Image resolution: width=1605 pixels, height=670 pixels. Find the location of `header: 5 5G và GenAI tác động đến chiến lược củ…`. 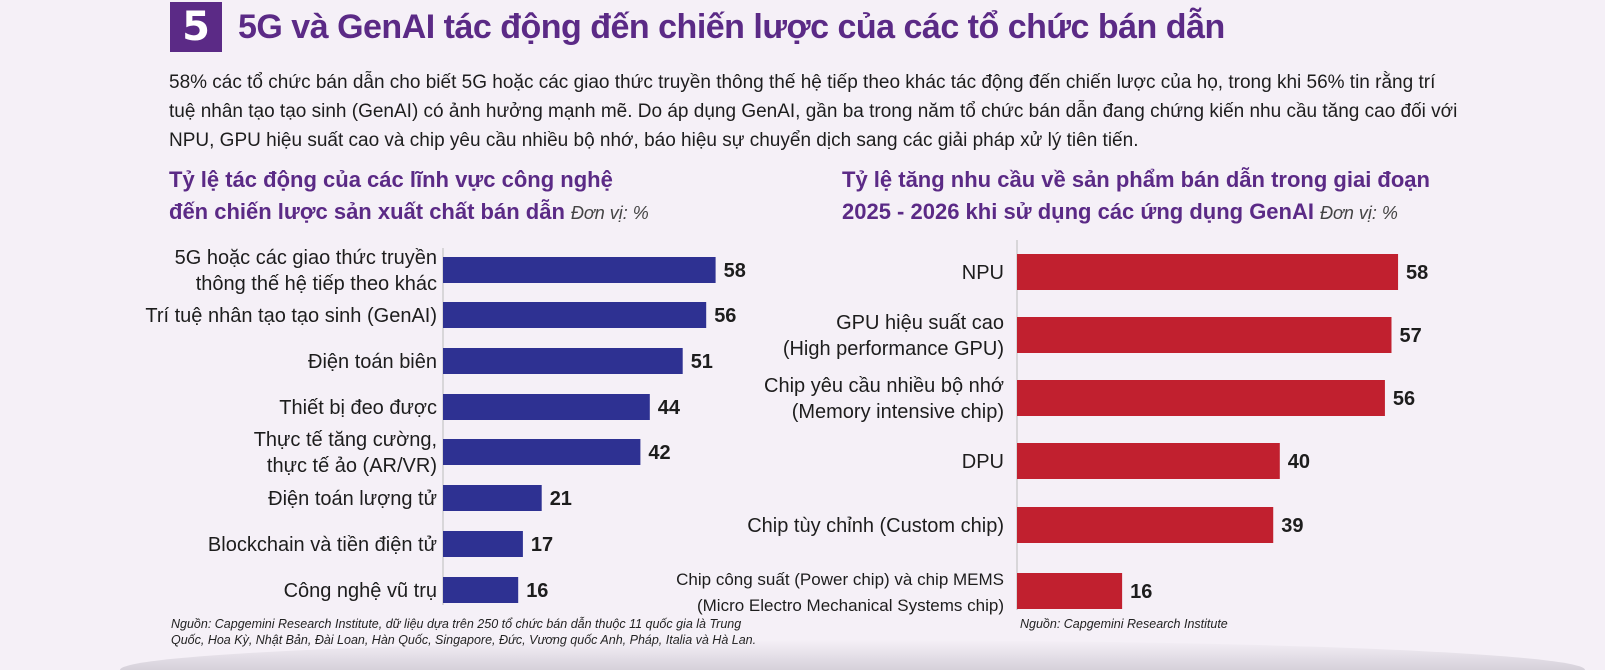

header: 5 5G và GenAI tác động đến chiến lược củ… is located at coordinates (697, 27).